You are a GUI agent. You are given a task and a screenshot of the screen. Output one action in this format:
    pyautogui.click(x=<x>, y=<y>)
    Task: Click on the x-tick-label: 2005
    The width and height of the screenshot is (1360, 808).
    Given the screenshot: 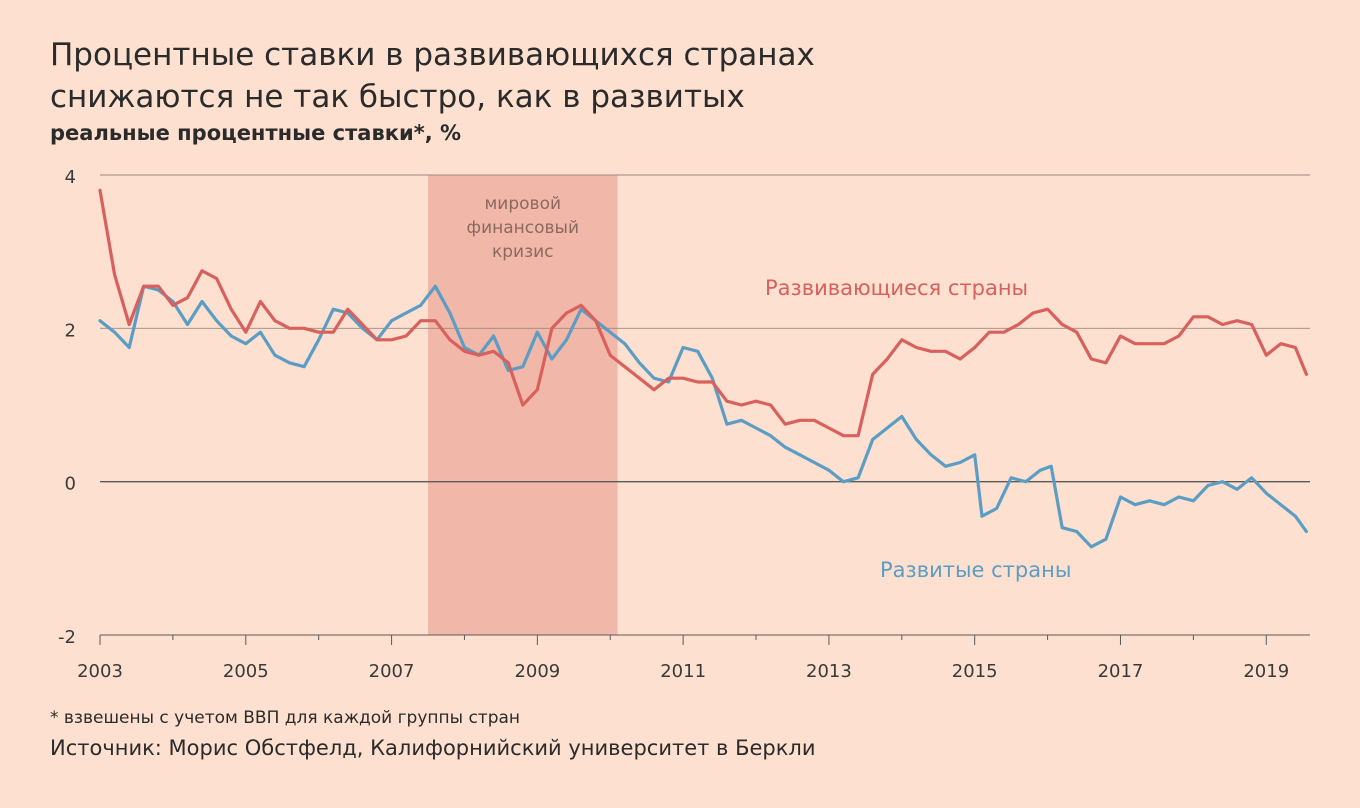 What is the action you would take?
    pyautogui.click(x=246, y=671)
    